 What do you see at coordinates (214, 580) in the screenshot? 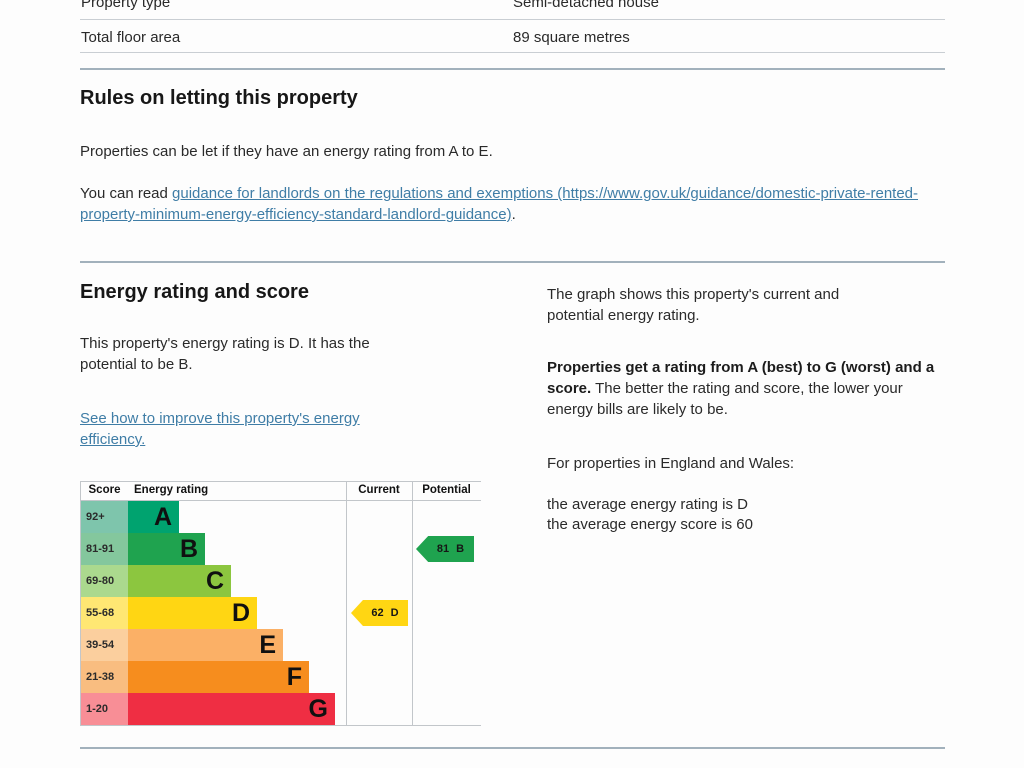
I see `epc-band-letter: C` at bounding box center [214, 580].